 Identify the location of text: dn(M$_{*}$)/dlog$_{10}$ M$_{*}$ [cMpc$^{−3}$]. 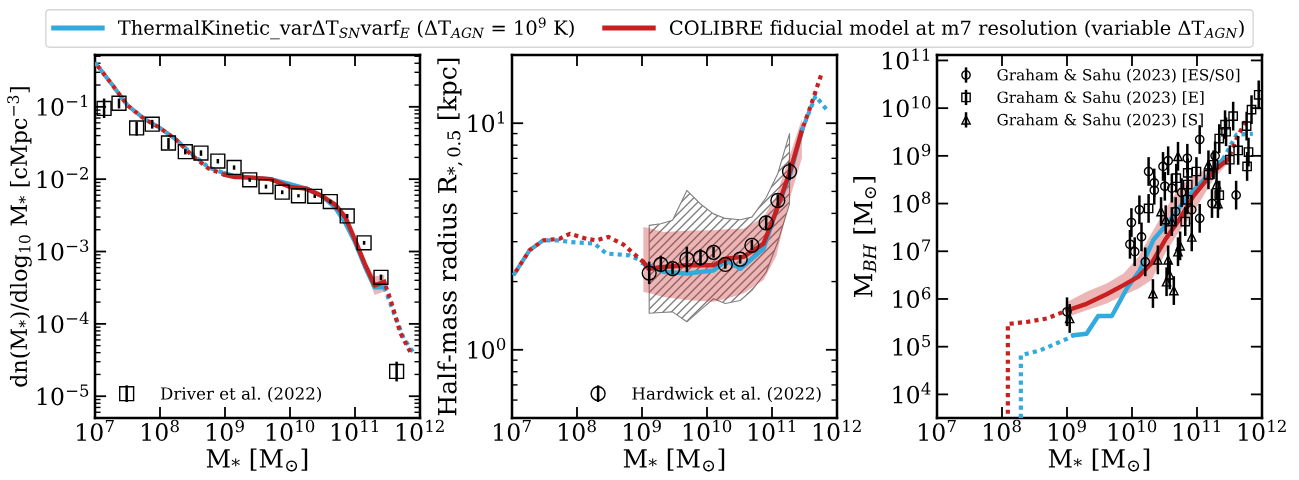
(19, 237).